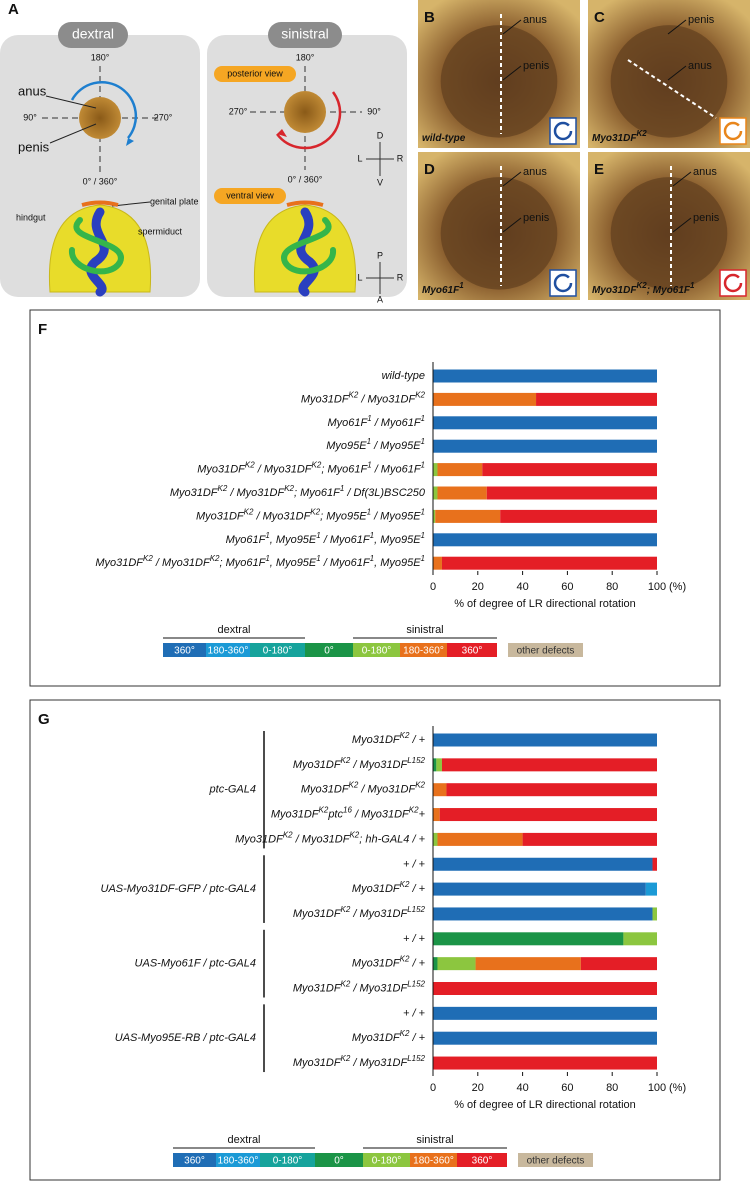  What do you see at coordinates (536, 66) in the screenshot?
I see `photo-label: penis` at bounding box center [536, 66].